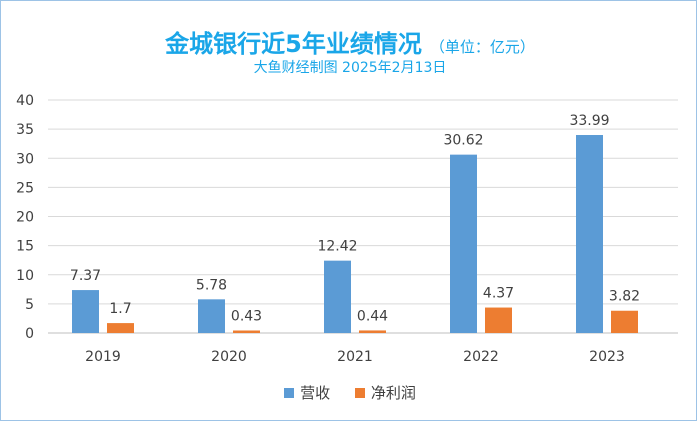 The width and height of the screenshot is (700, 424). I want to click on legend-label-revenue: 营收, so click(315, 393).